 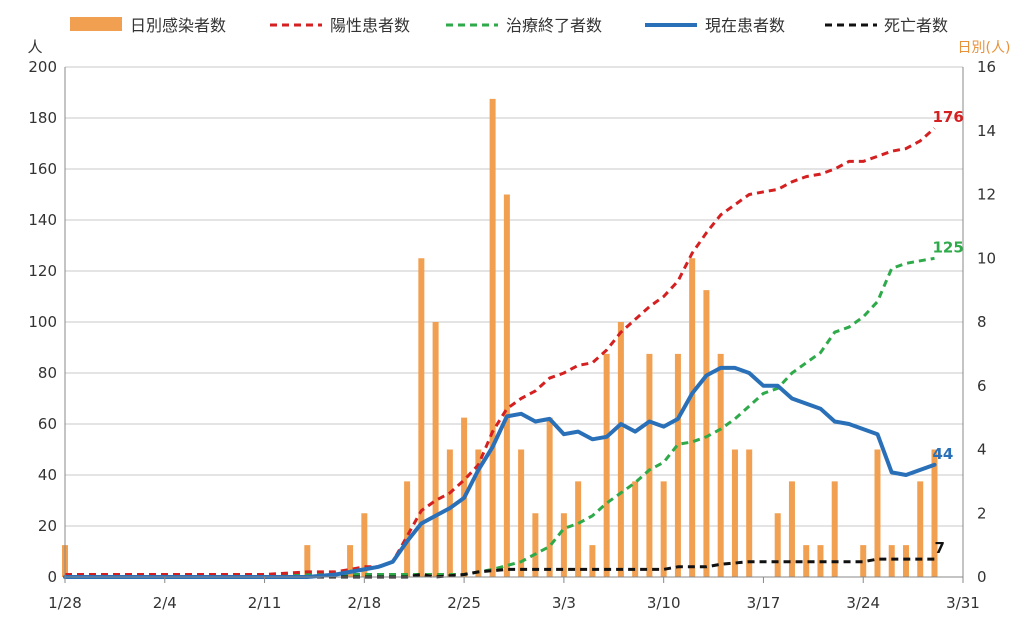 I want to click on end-label-positive: 176, so click(x=947, y=117).